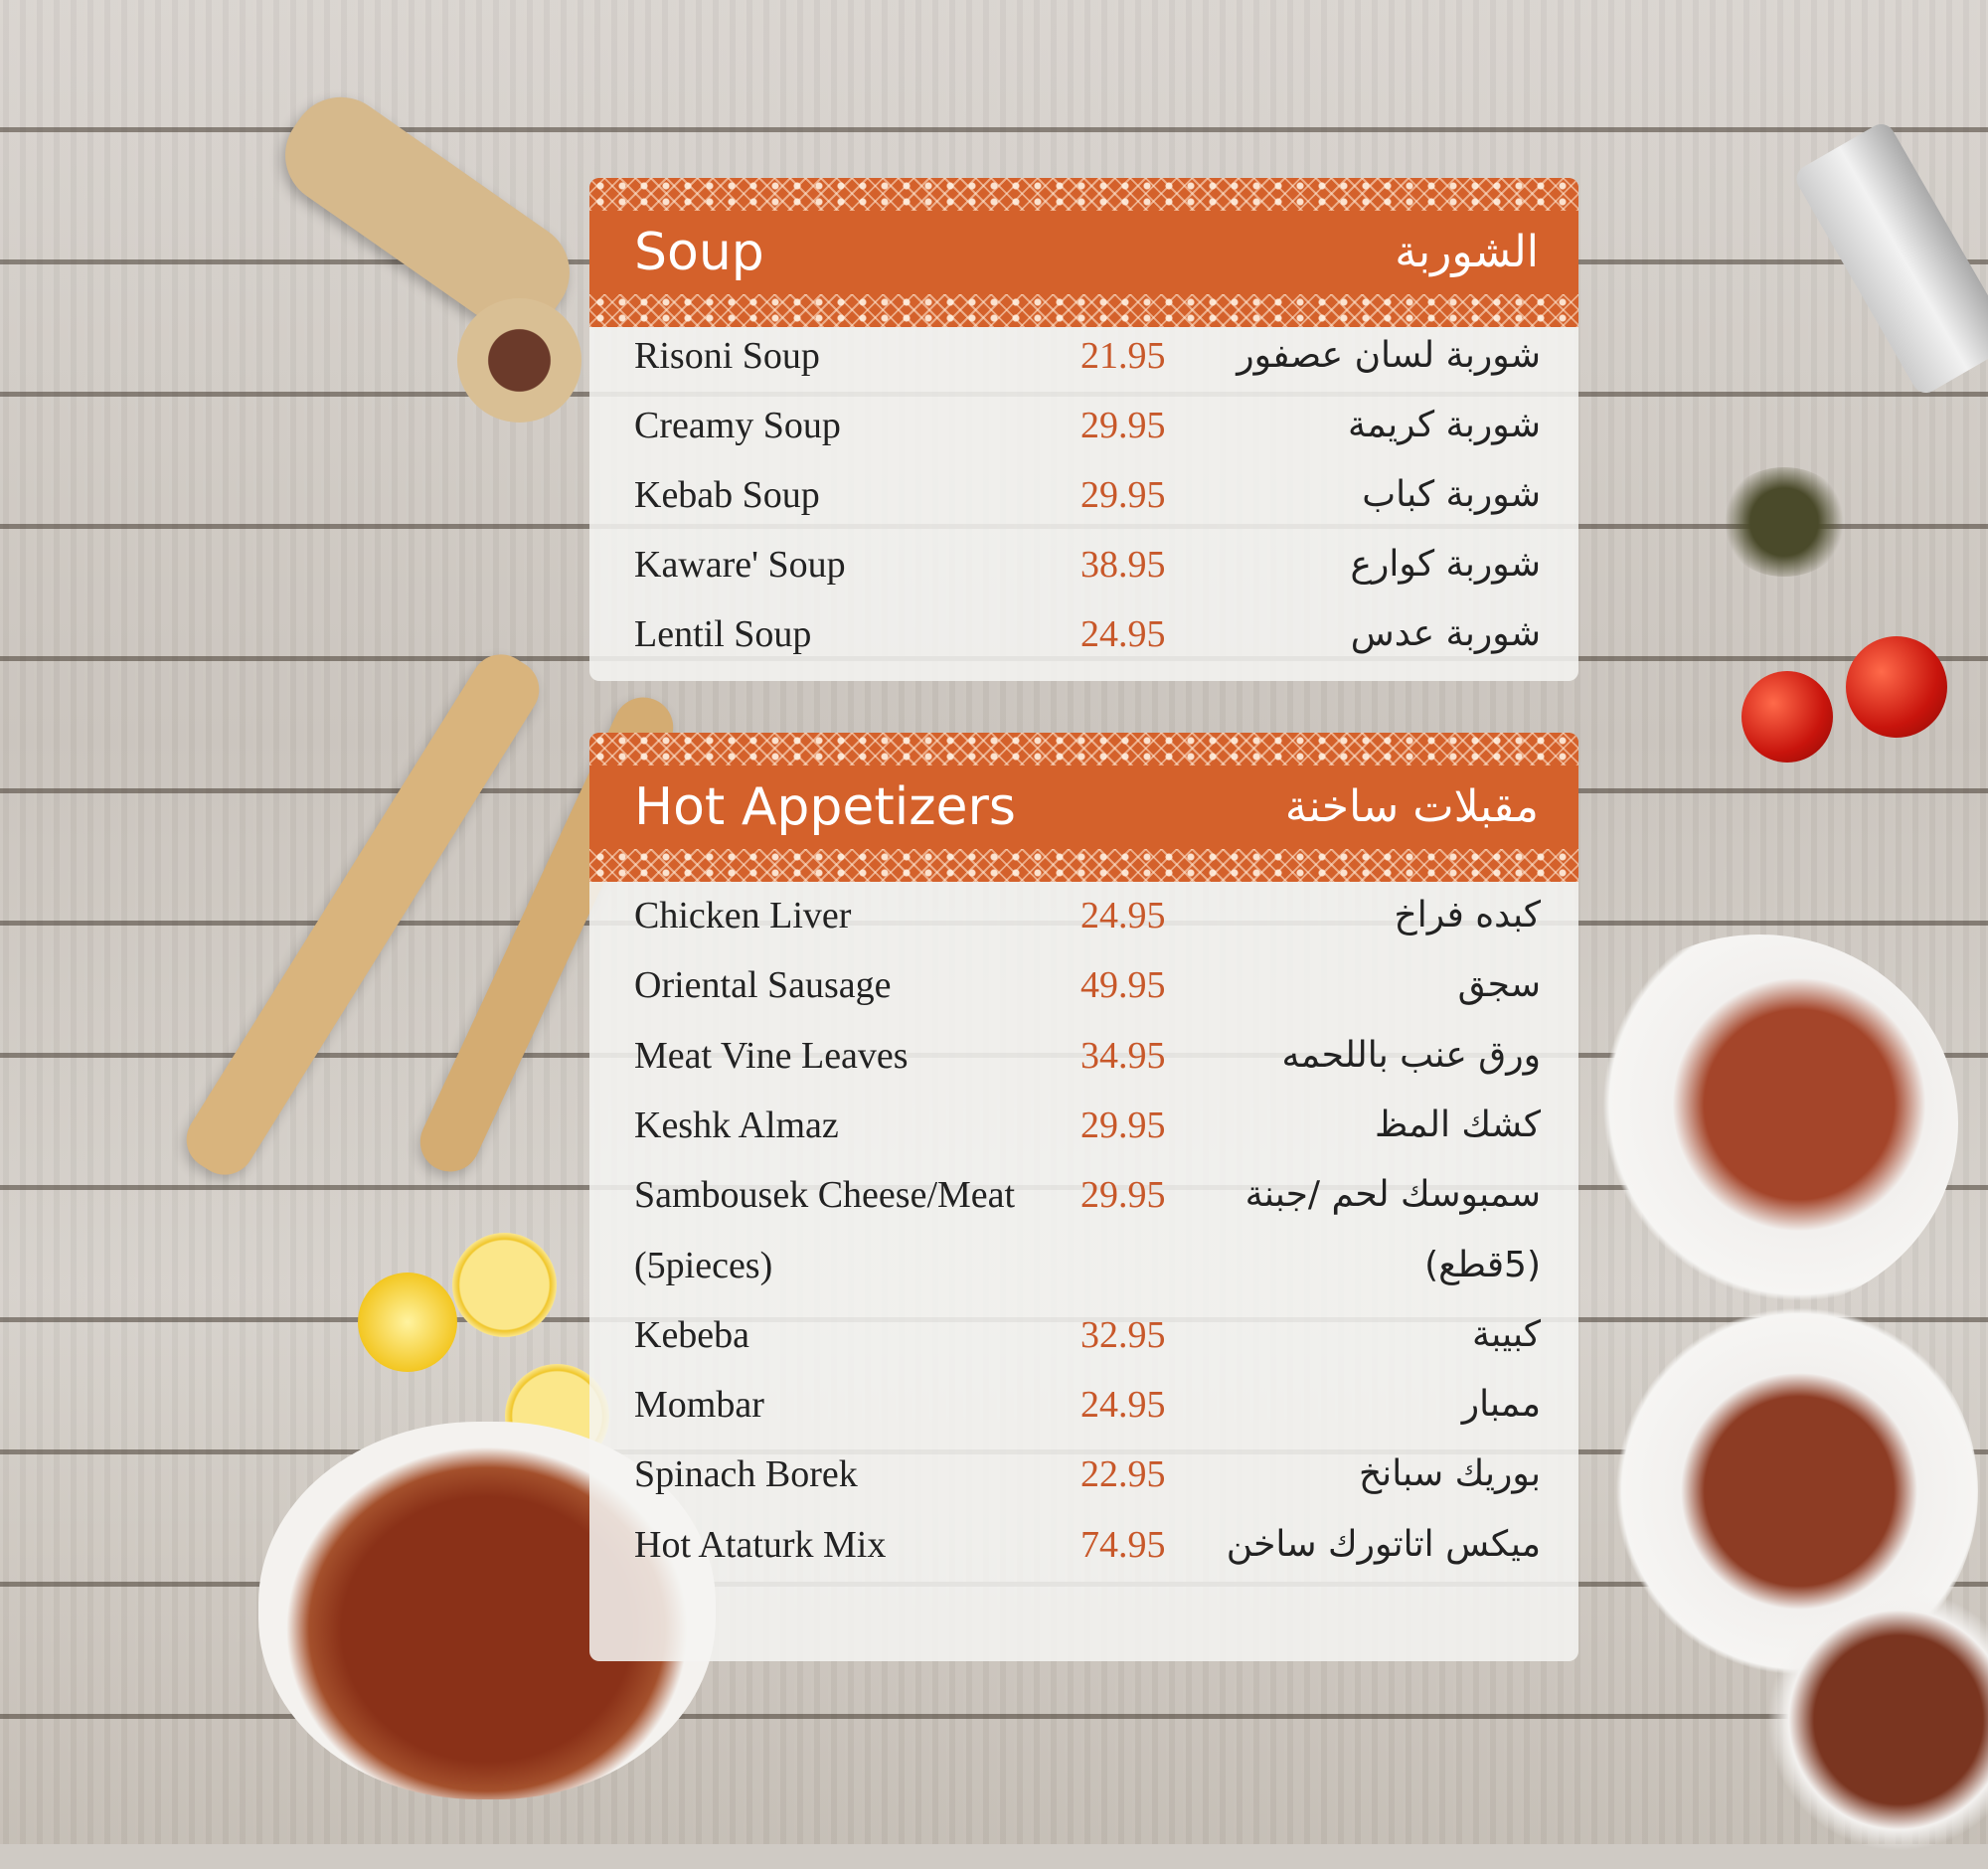 Image resolution: width=1988 pixels, height=1869 pixels. Describe the element at coordinates (723, 634) in the screenshot. I see `item-name-en: Lentil Soup` at that location.